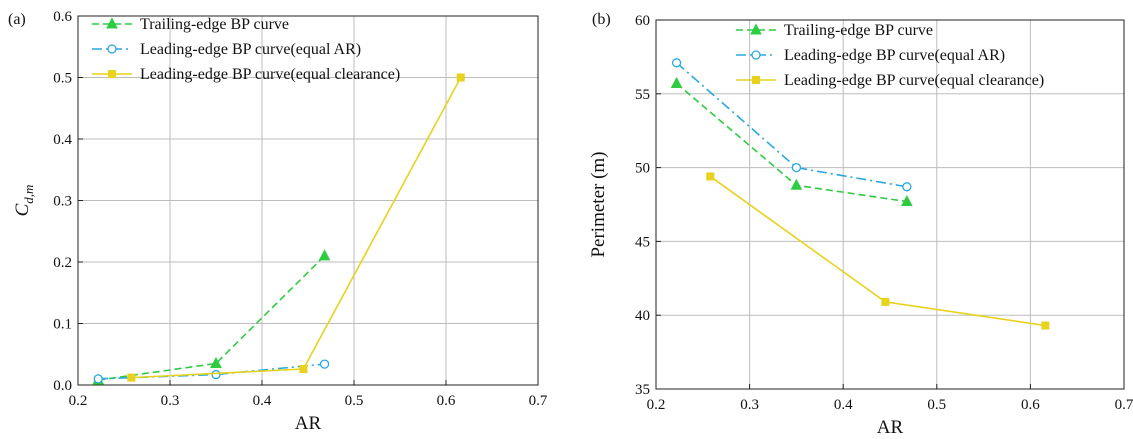 The image size is (1133, 439). What do you see at coordinates (642, 316) in the screenshot?
I see `y-tick-label: 40` at bounding box center [642, 316].